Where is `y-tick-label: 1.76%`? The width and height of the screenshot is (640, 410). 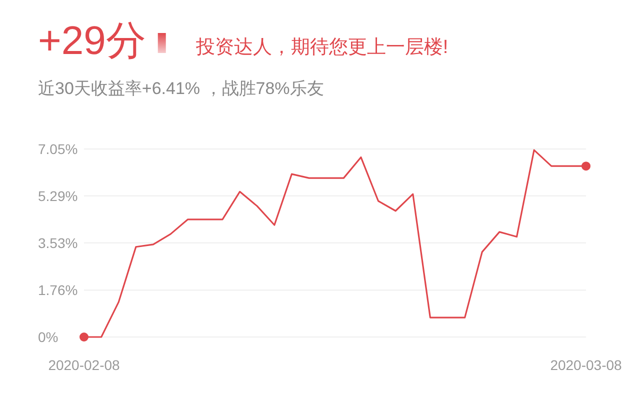 y-tick-label: 1.76% is located at coordinates (58, 290).